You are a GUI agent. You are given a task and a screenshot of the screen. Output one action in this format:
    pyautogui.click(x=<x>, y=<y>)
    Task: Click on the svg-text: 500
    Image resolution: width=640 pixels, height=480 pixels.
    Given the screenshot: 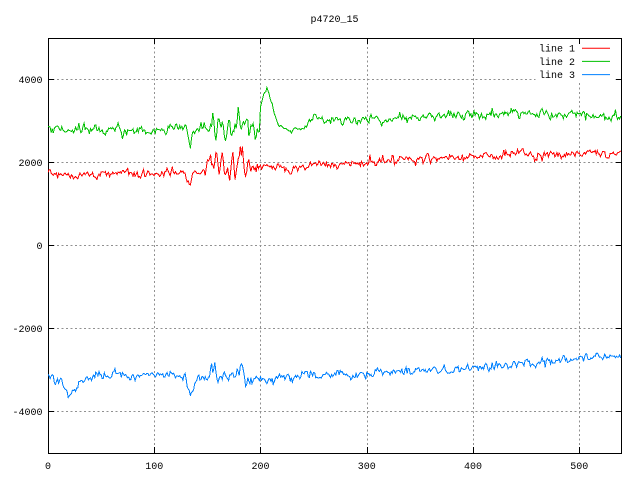 What is the action you would take?
    pyautogui.click(x=579, y=467)
    